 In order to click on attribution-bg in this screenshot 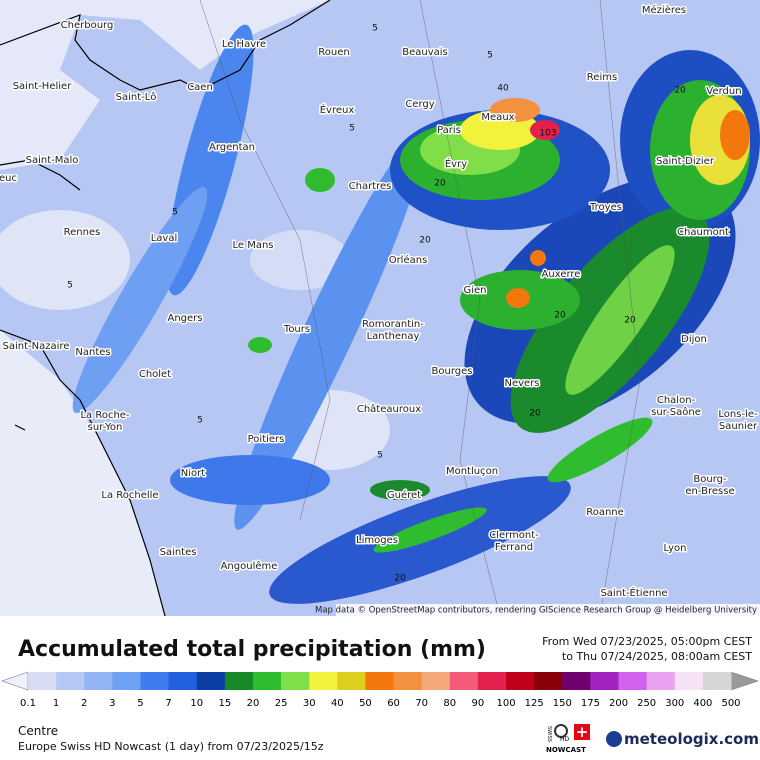, I will do `click(548, 610)`.